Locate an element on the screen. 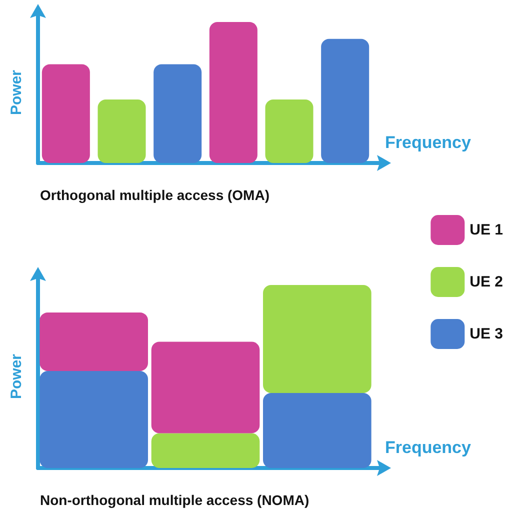  text: Non-orthogonal multiple access (NOMA) is located at coordinates (175, 500).